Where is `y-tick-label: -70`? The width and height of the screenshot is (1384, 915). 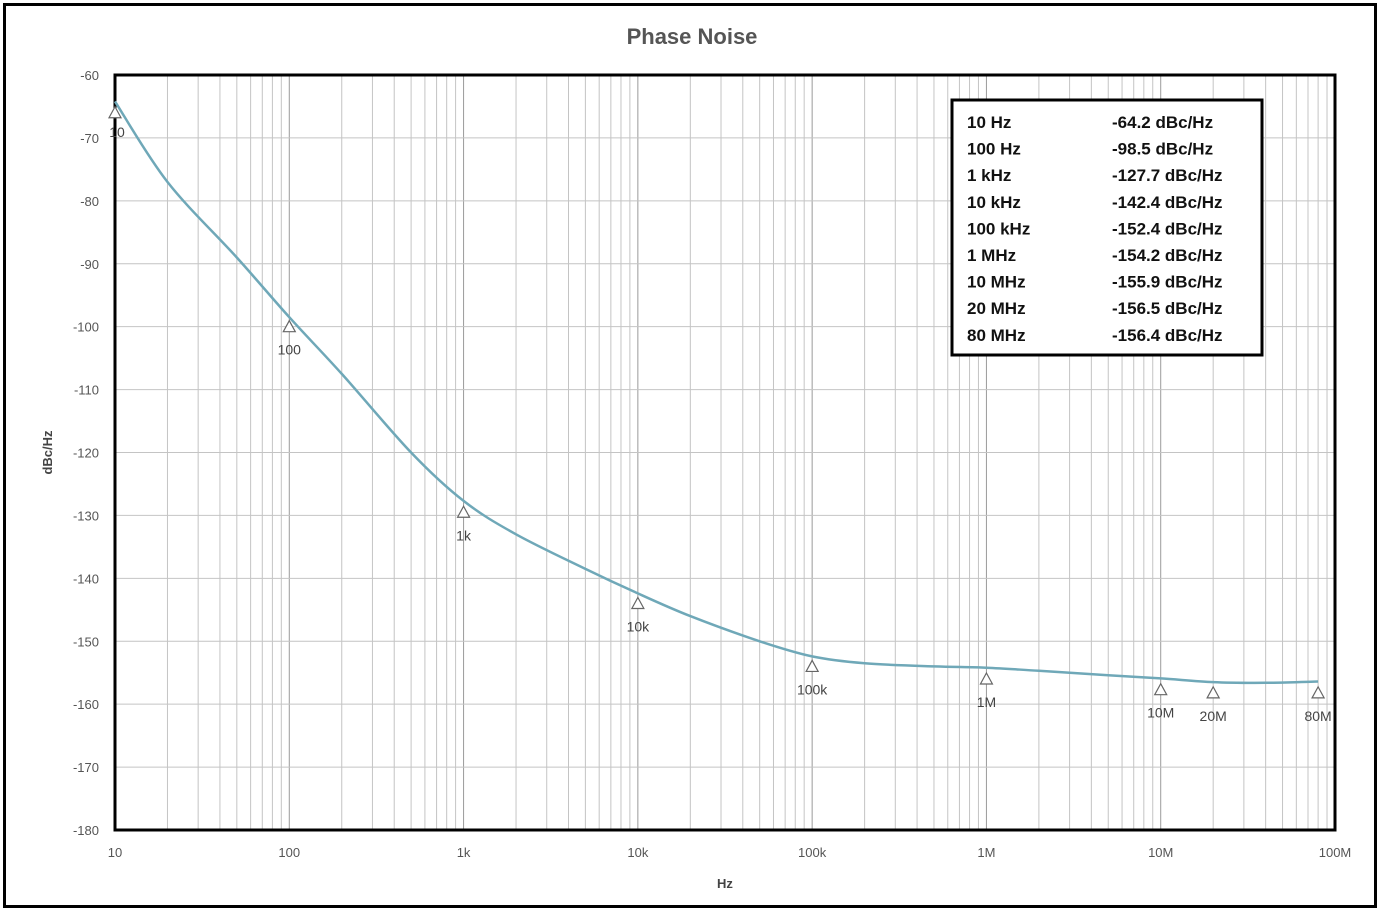
y-tick-label: -70 is located at coordinates (89, 138).